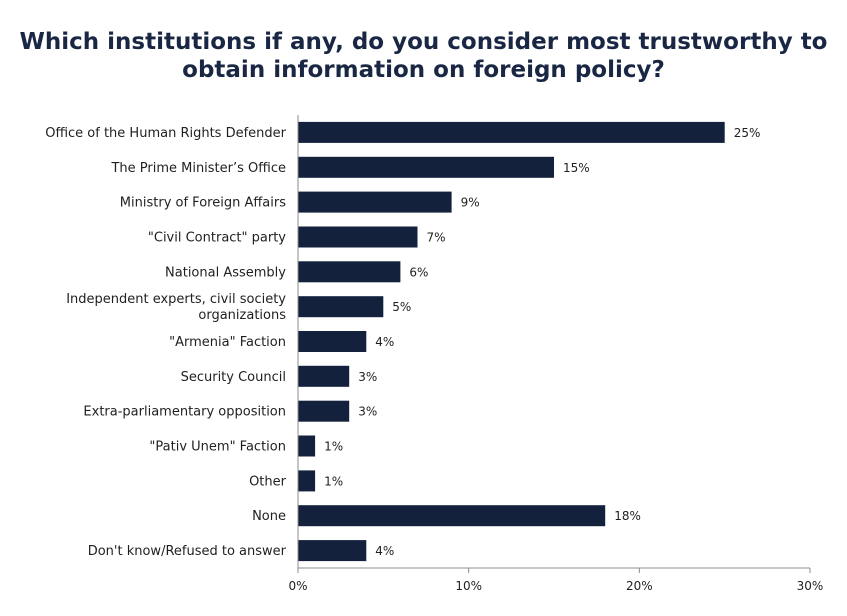 This screenshot has width=847, height=616. Describe the element at coordinates (470, 203) in the screenshot. I see `value-label-2: 9%` at that location.